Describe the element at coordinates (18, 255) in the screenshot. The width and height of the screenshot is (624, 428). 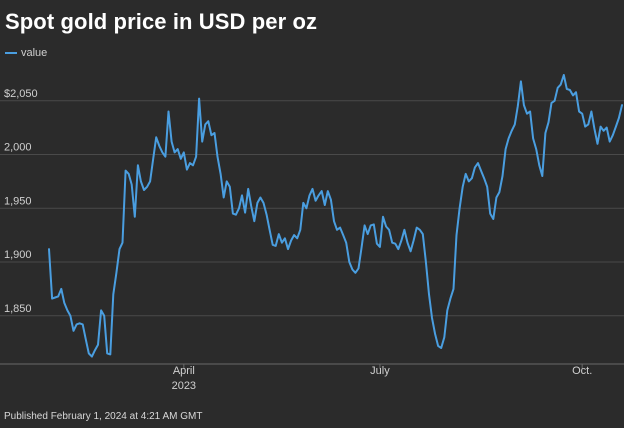
I see `y-tick-label: 1,900` at that location.